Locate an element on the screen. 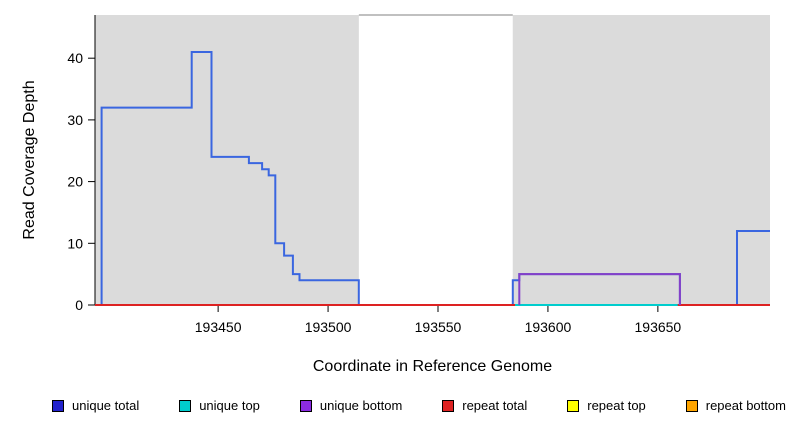 The image size is (792, 432). legend-swatch-repeat-bottom is located at coordinates (691, 405).